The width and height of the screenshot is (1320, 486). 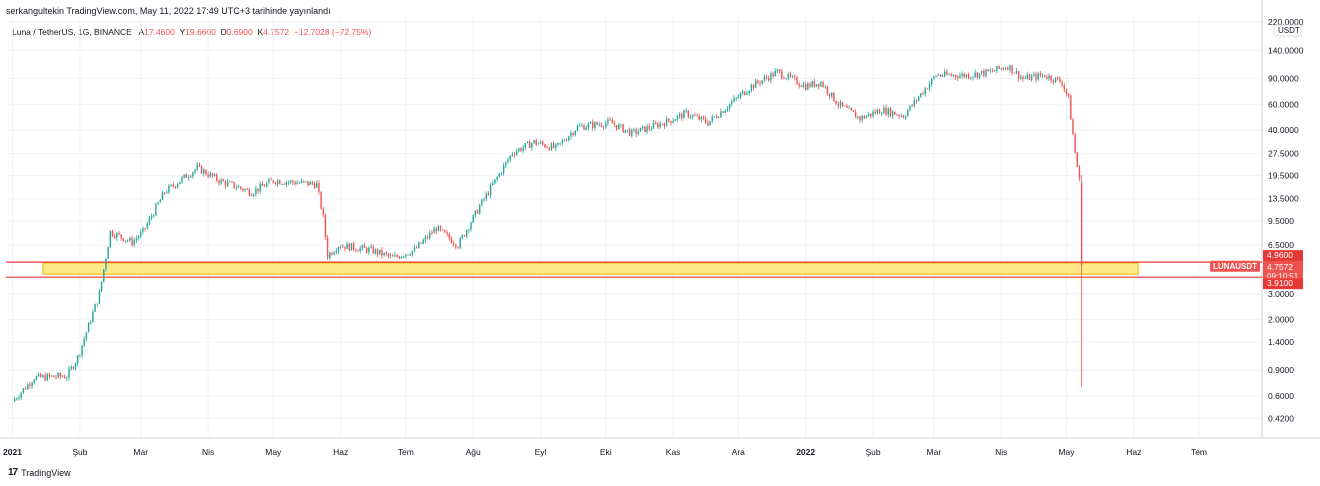 I want to click on symbol-name: Luna / TetherUS, 1G, BINANCE, so click(x=72, y=32).